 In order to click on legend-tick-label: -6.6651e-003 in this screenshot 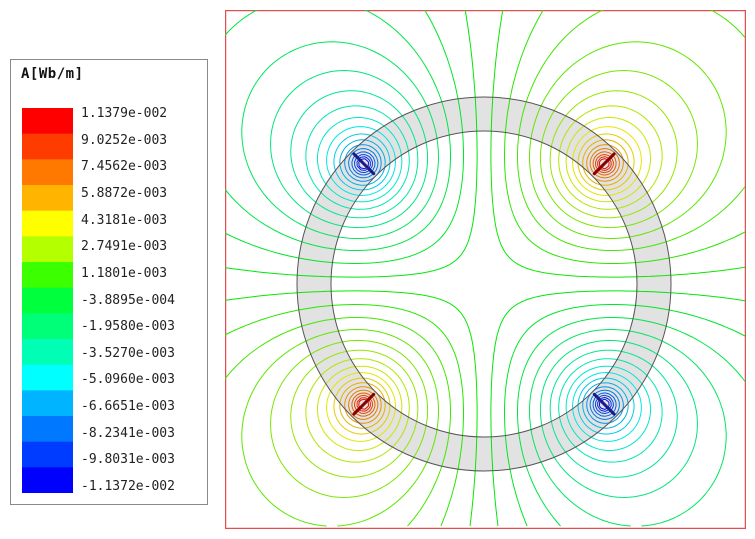, I will do `click(128, 407)`.